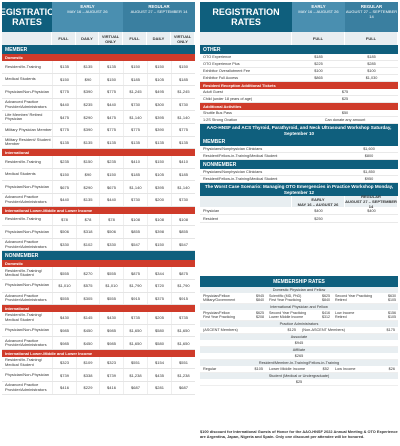 The width and height of the screenshot is (400, 446). What do you see at coordinates (159, 11) in the screenshot?
I see `regular-dates: AUGUST 27 – SEPTEMBER 14` at bounding box center [159, 11].